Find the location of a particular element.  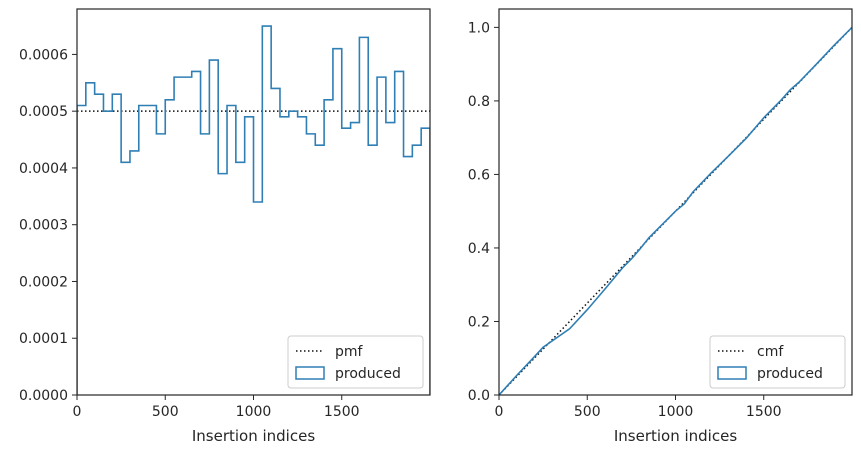

pmf-x-tick-label: 1500 is located at coordinates (342, 412).